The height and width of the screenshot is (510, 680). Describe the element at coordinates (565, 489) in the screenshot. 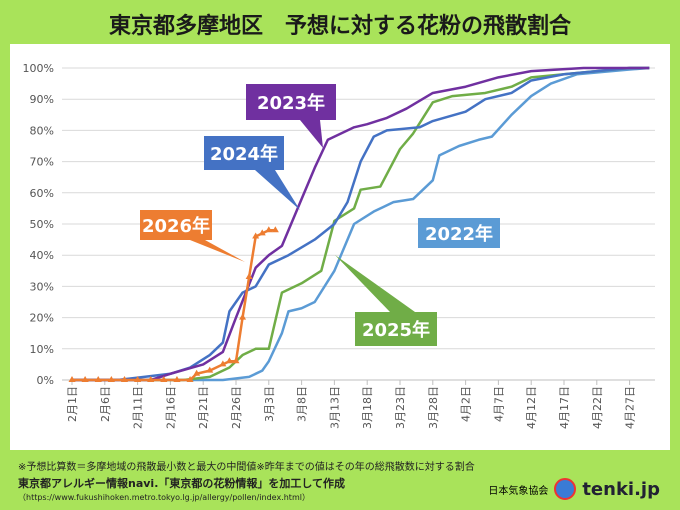

I see `tenki-logo-icon` at that location.